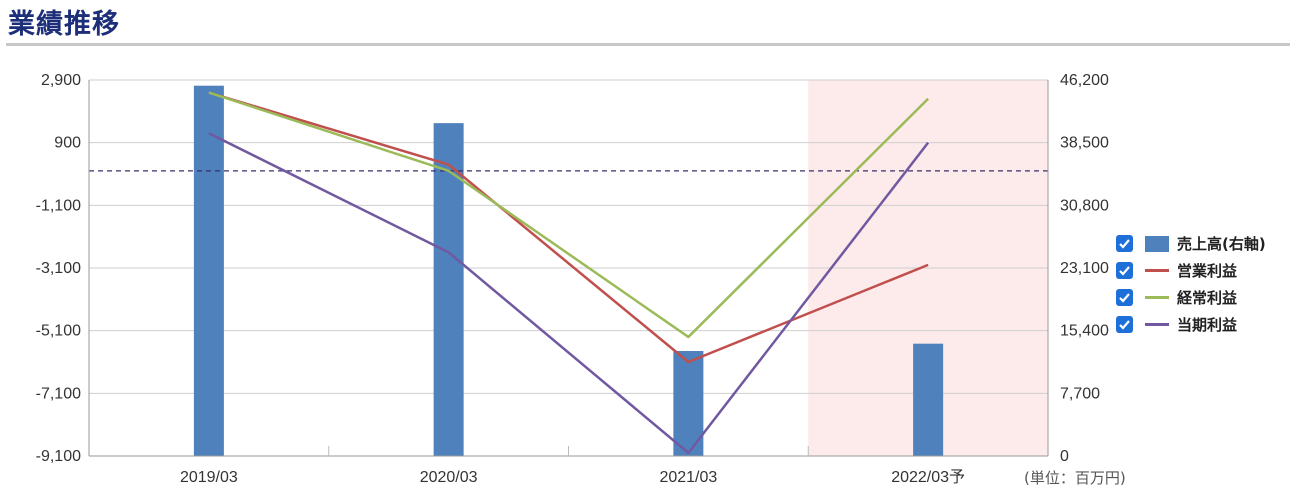 This screenshot has width=1290, height=492. I want to click on checkbox-net, so click(1124, 324).